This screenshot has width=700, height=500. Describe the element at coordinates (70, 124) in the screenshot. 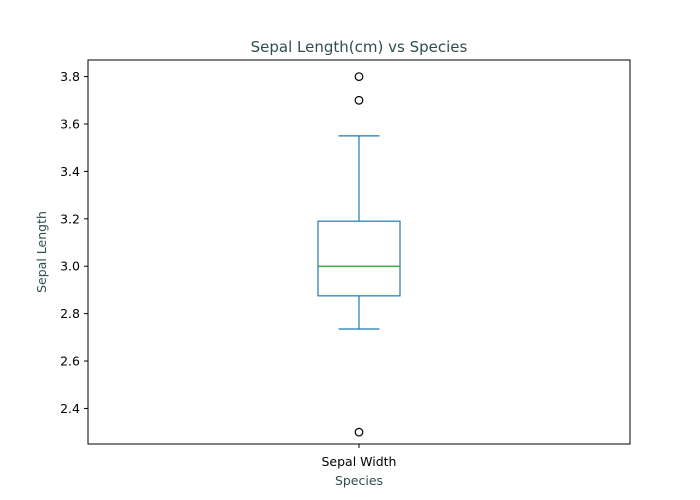

I see `y-tick-label: 3.6` at that location.